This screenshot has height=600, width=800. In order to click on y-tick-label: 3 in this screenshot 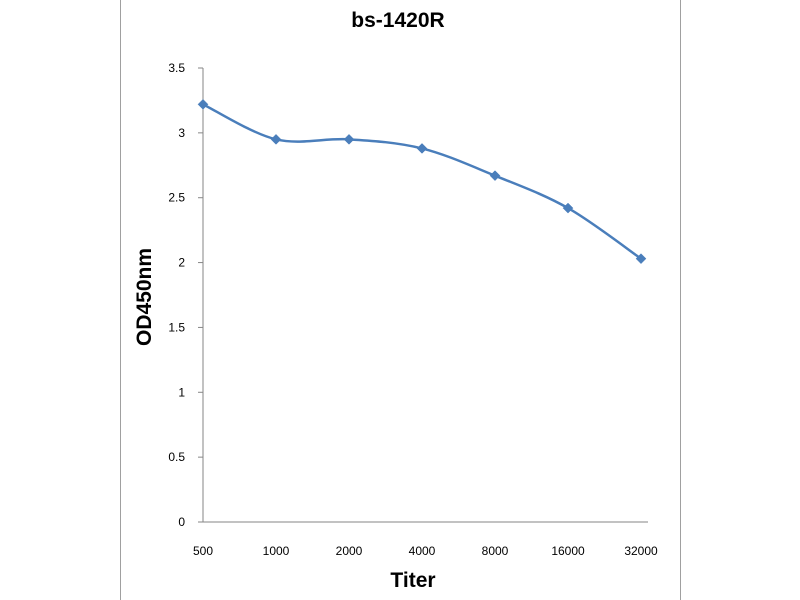, I will do `click(181, 133)`.